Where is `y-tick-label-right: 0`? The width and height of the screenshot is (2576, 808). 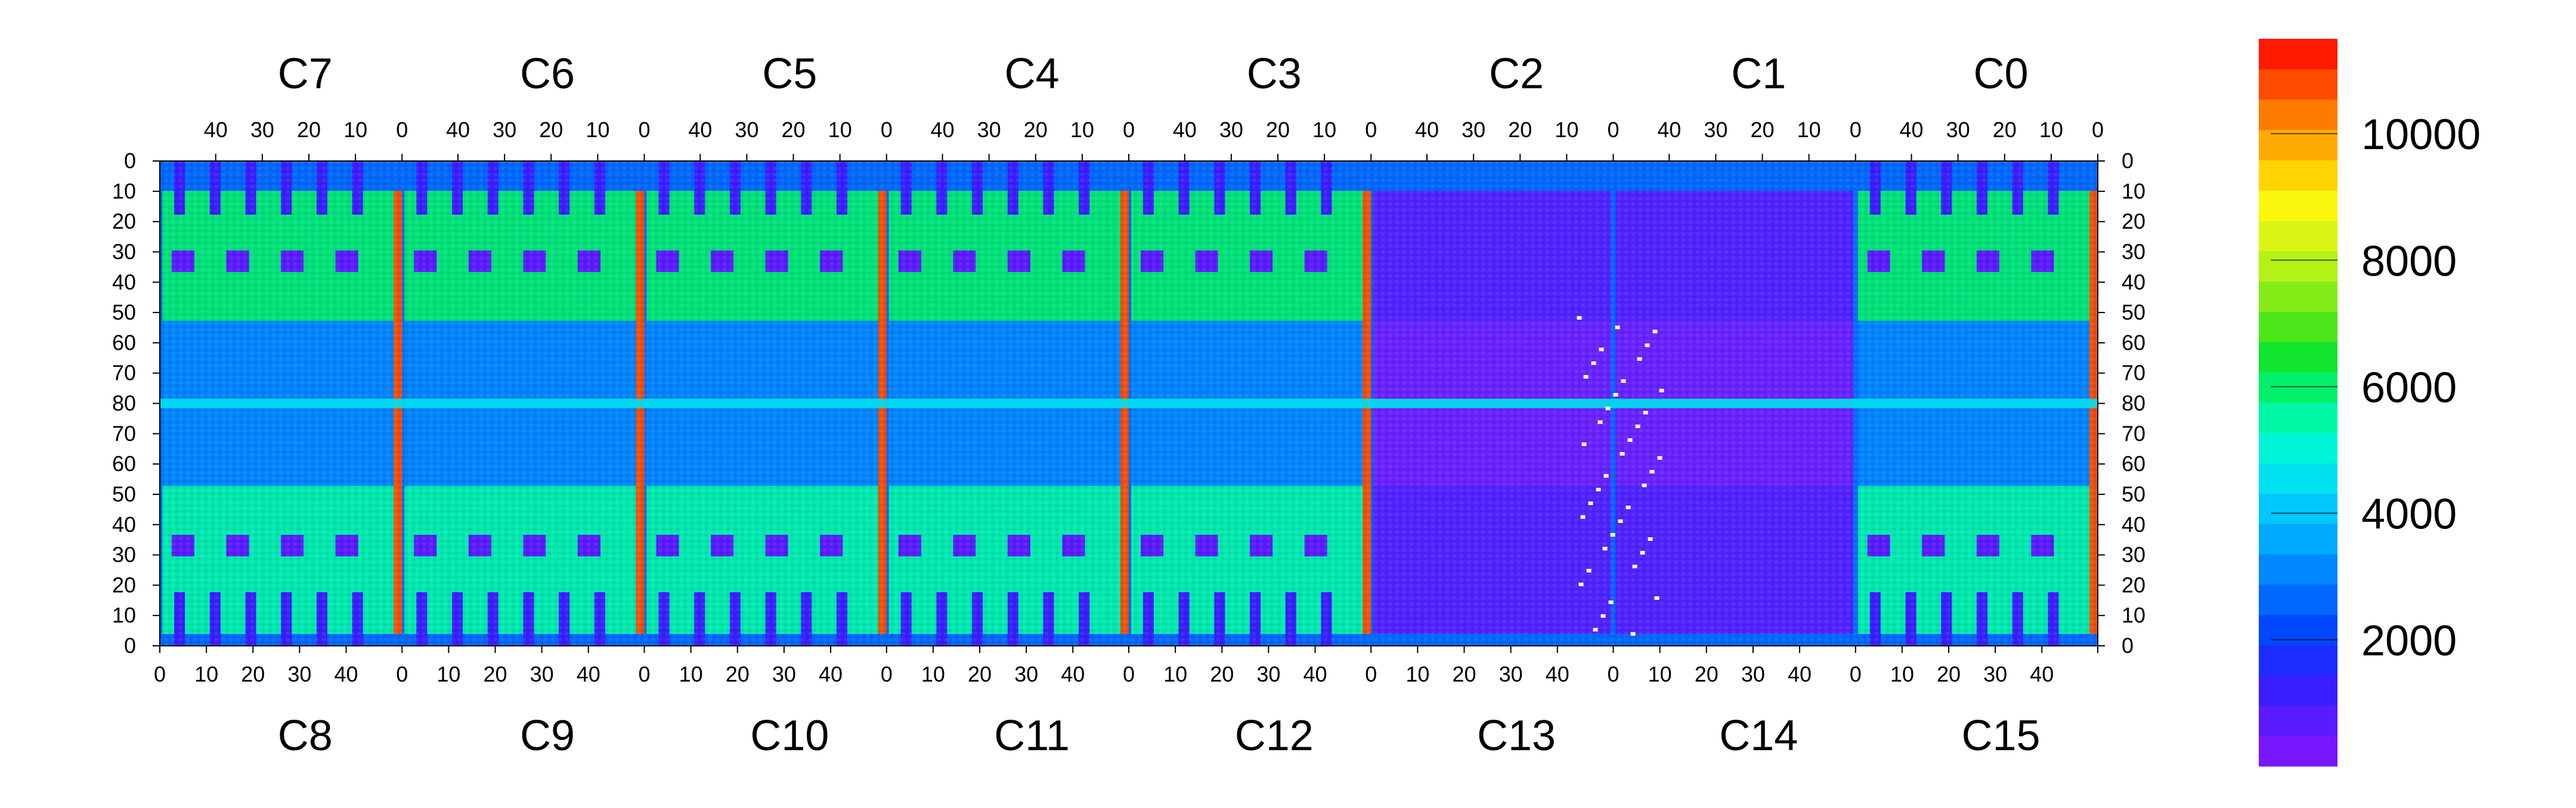
y-tick-label-right: 0 is located at coordinates (2128, 161).